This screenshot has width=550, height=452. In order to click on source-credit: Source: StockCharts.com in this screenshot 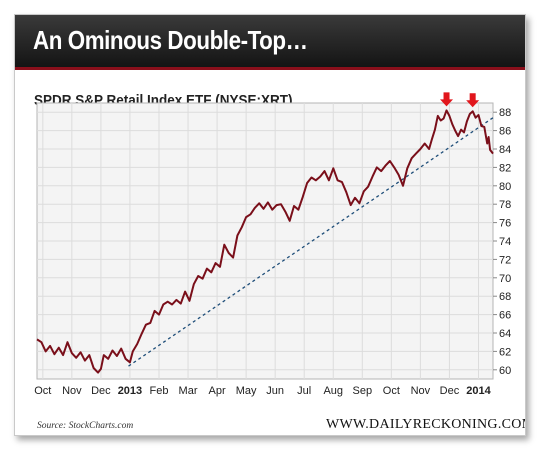, I will do `click(85, 426)`.